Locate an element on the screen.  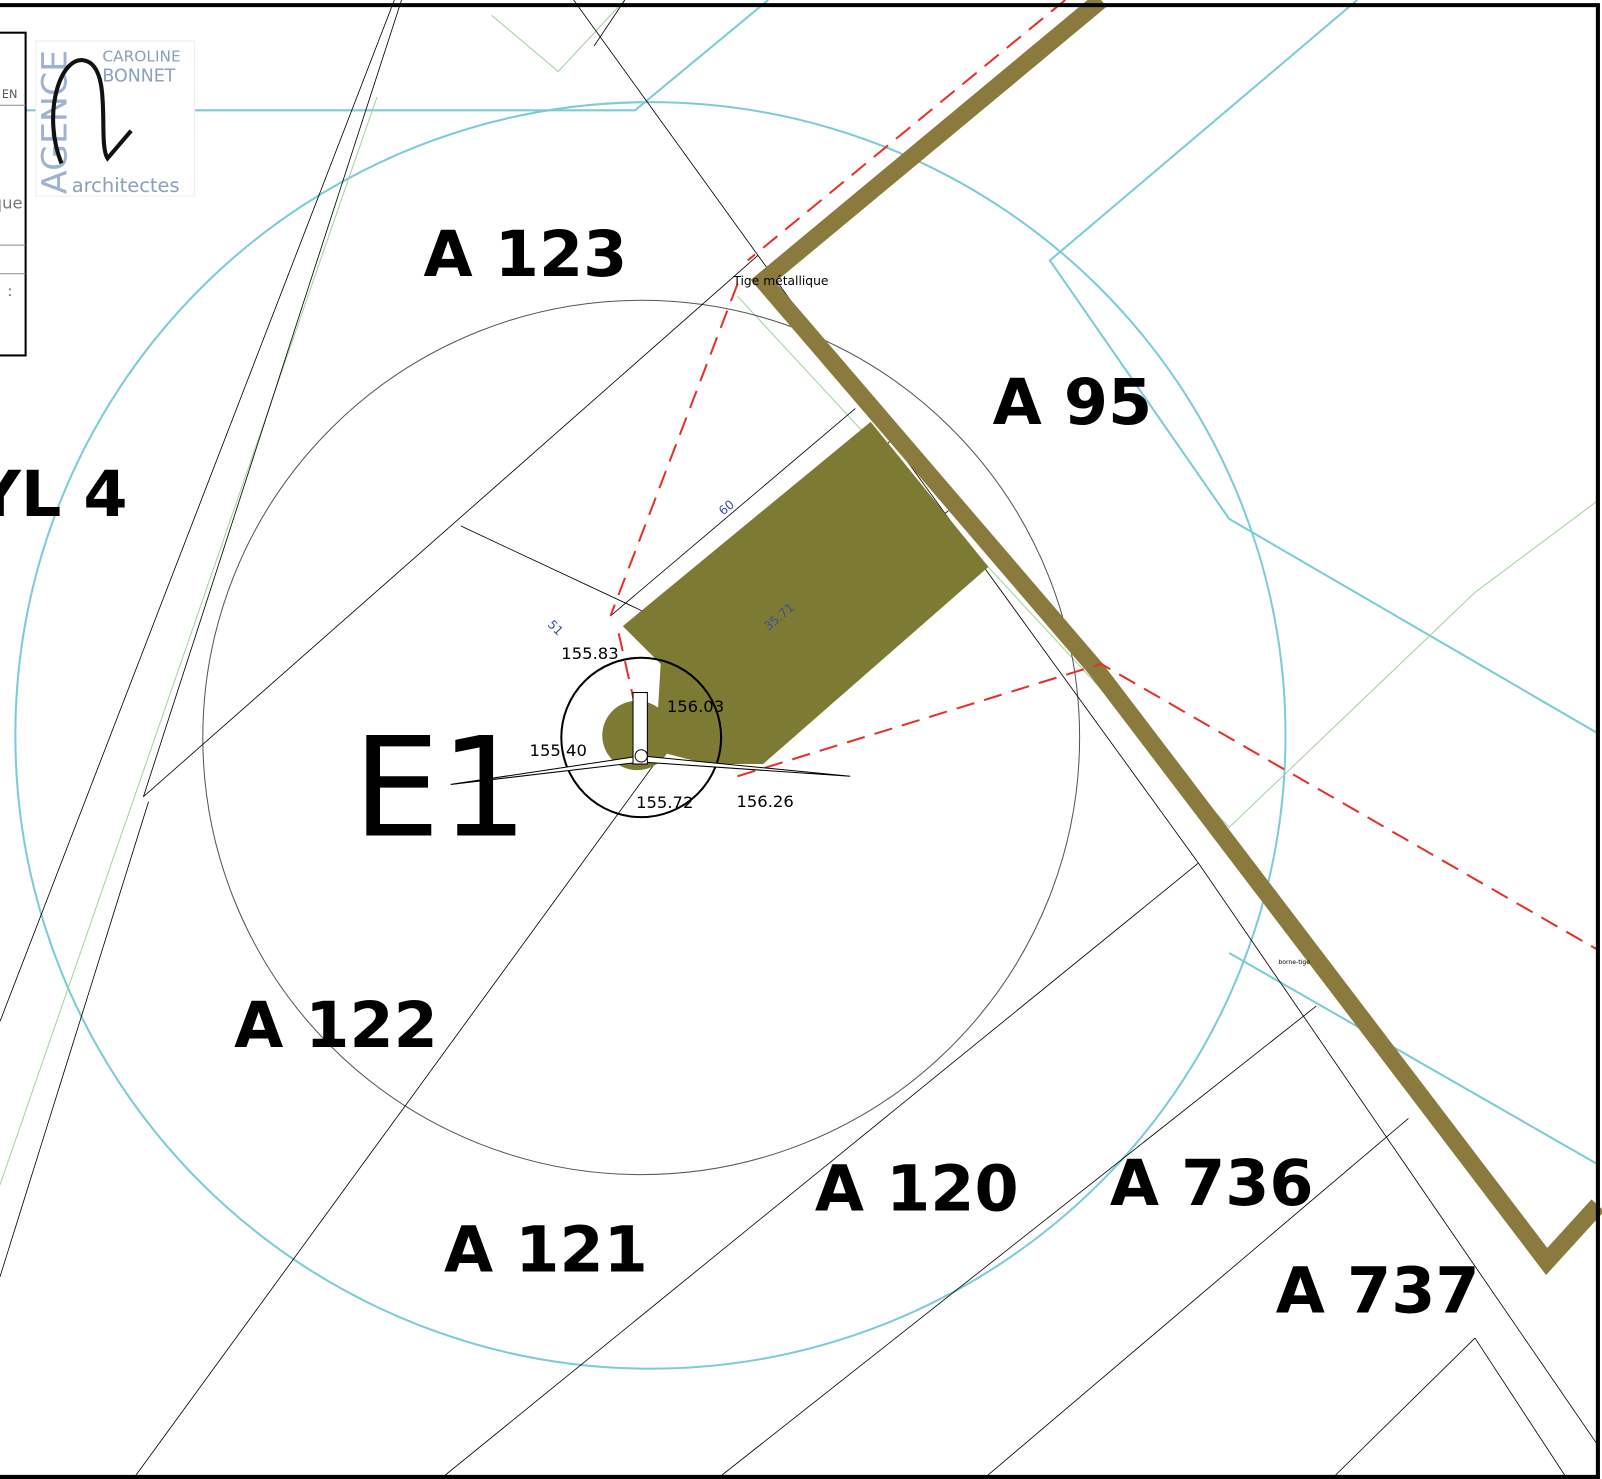
title-fragment: que is located at coordinates (11, 202).